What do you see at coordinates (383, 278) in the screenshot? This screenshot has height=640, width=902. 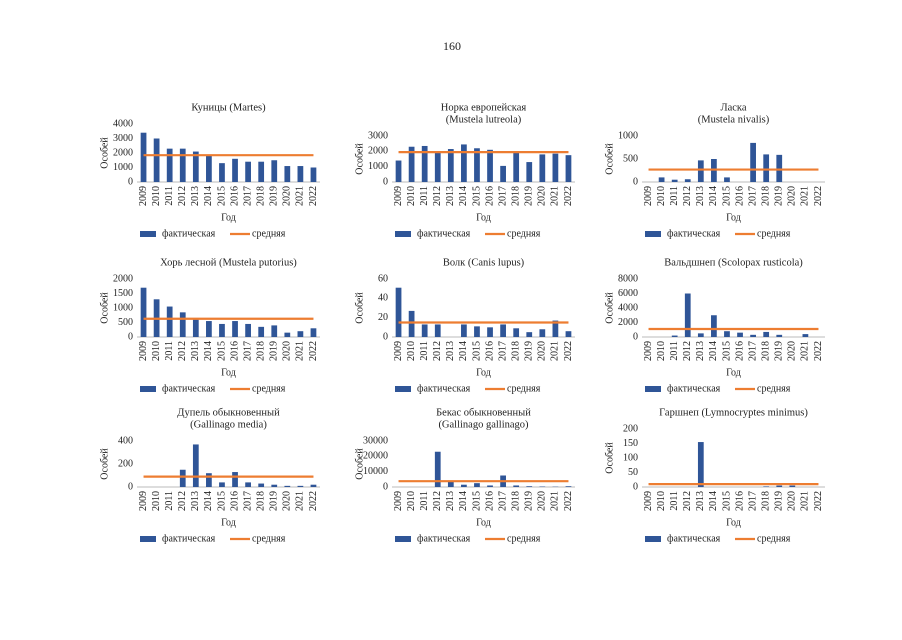 I see `y-tick-label: 60` at bounding box center [383, 278].